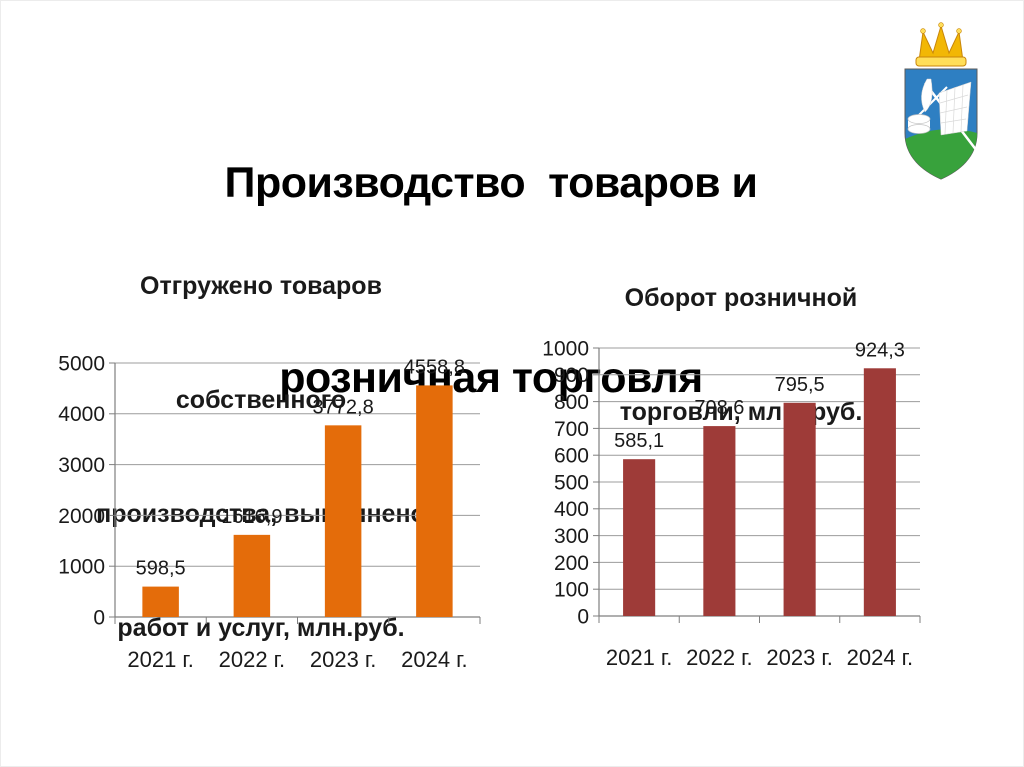 The width and height of the screenshot is (1024, 767). I want to click on slide-title-line1: Производство товаров и, so click(491, 183).